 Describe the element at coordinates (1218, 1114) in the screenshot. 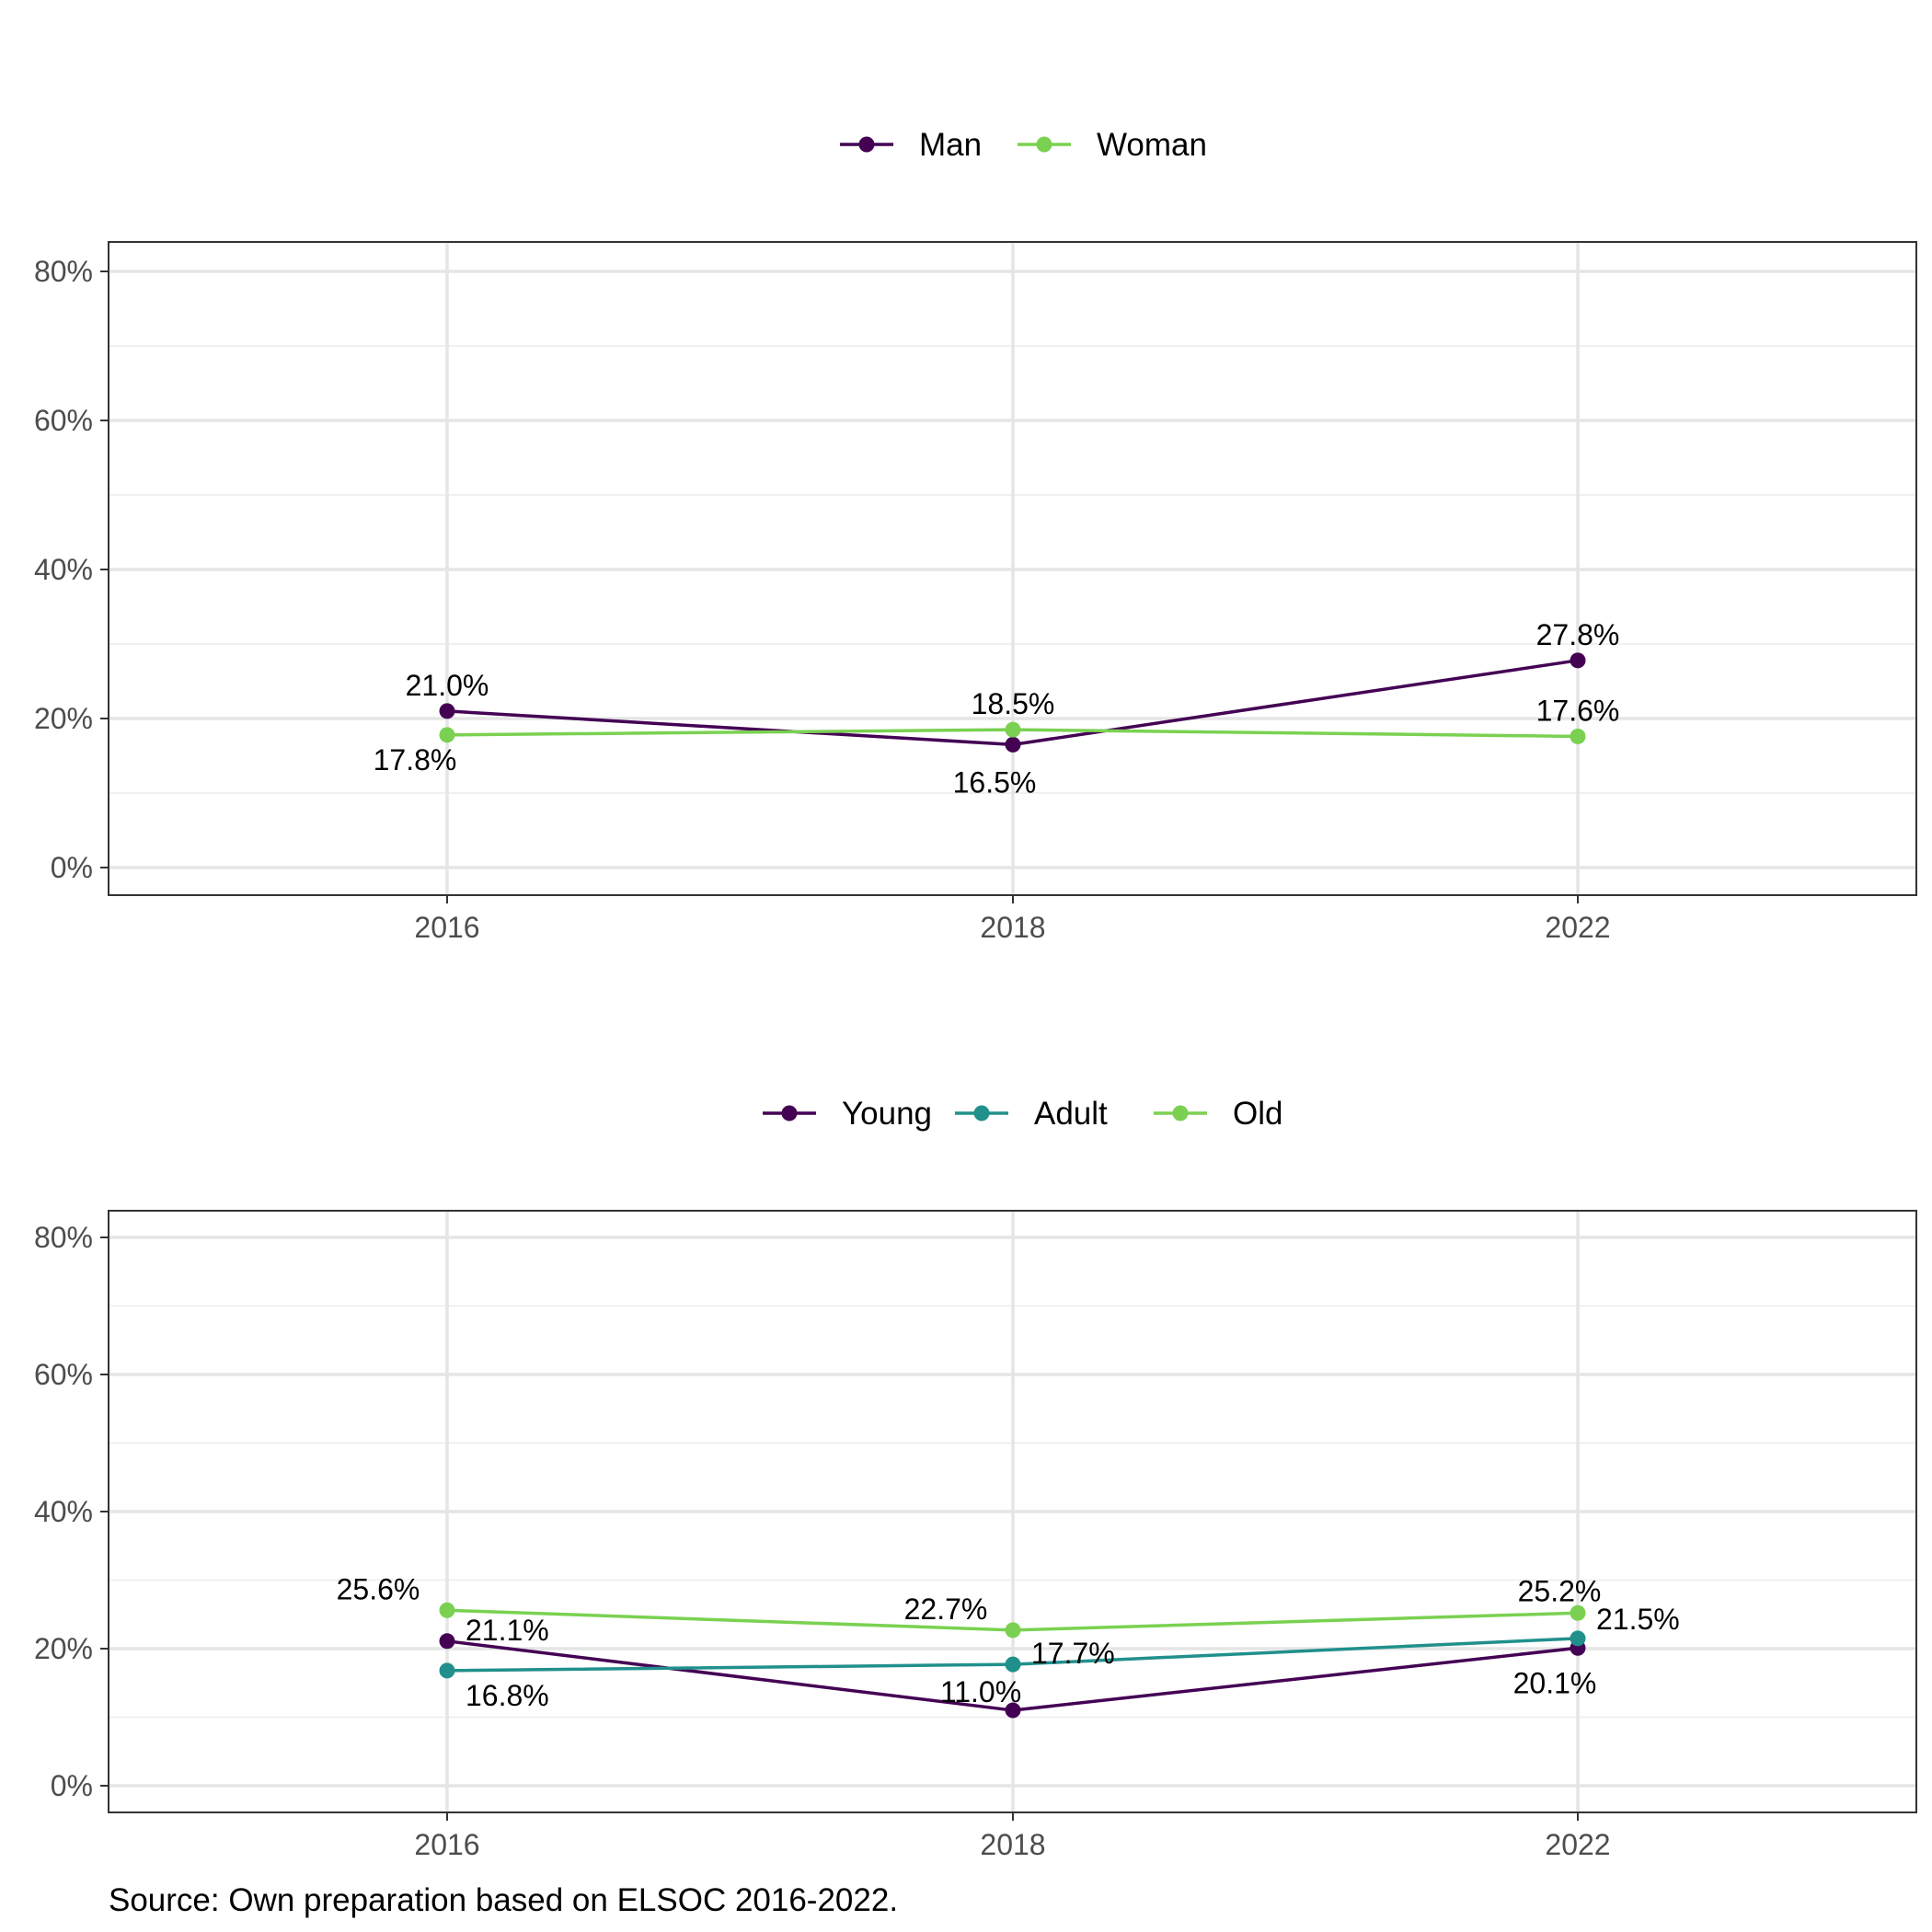

I see `legend-item-old: Old` at that location.